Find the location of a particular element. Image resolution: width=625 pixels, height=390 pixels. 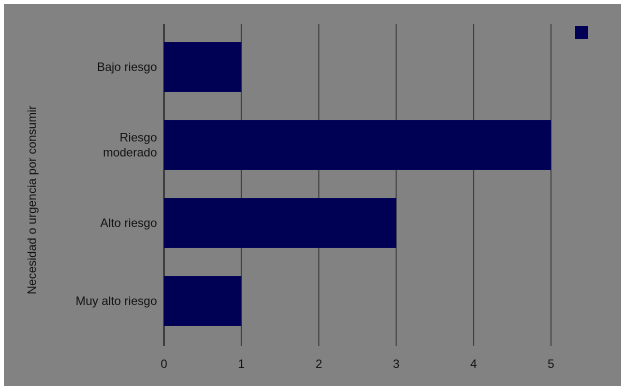

x-tick-label: 3 is located at coordinates (396, 364).